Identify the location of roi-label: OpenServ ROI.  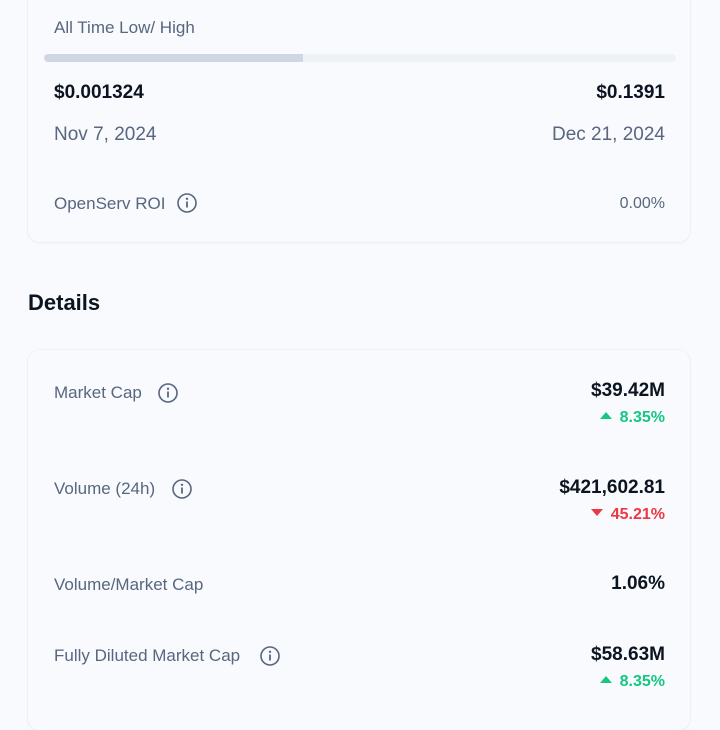
(110, 203).